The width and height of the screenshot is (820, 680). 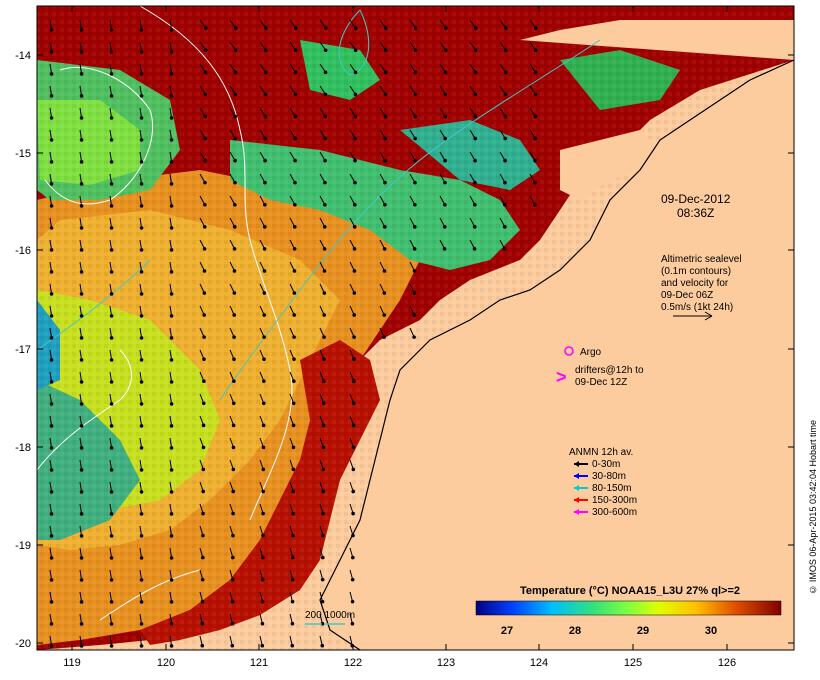 I want to click on timestamp-date: 09-Dec-2012, so click(x=696, y=199).